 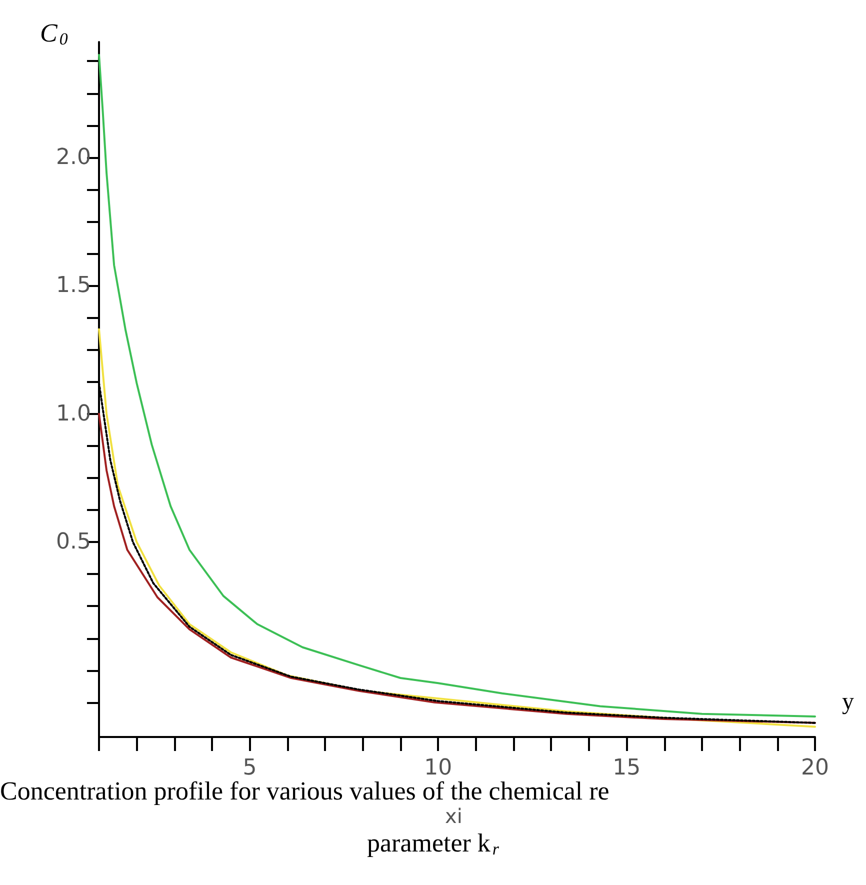 I want to click on y-tick-label: 0.5, so click(x=73, y=542).